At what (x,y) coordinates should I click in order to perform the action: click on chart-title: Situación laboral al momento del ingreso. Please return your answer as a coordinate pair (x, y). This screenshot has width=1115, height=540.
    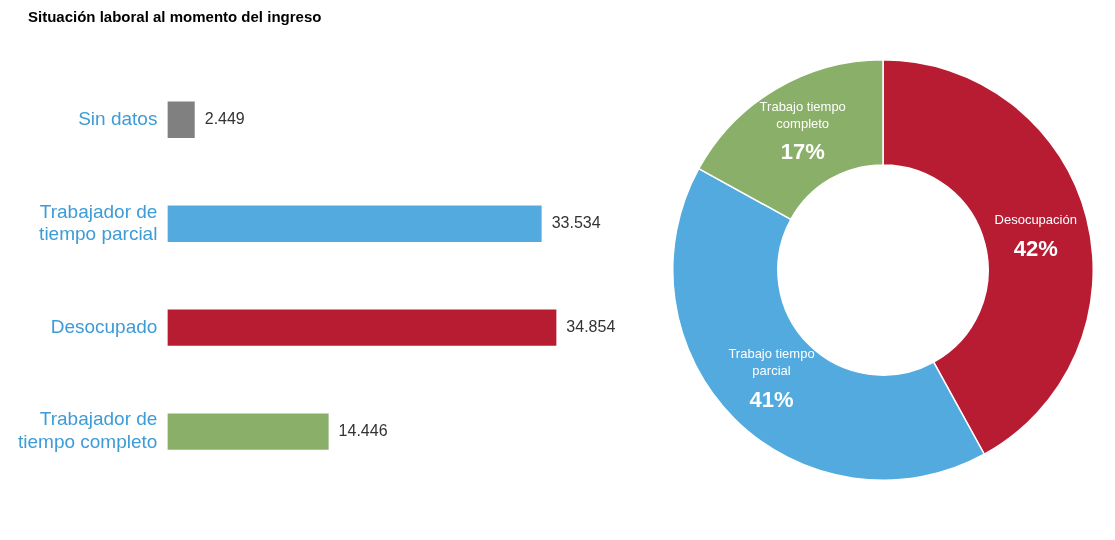
    Looking at the image, I should click on (175, 16).